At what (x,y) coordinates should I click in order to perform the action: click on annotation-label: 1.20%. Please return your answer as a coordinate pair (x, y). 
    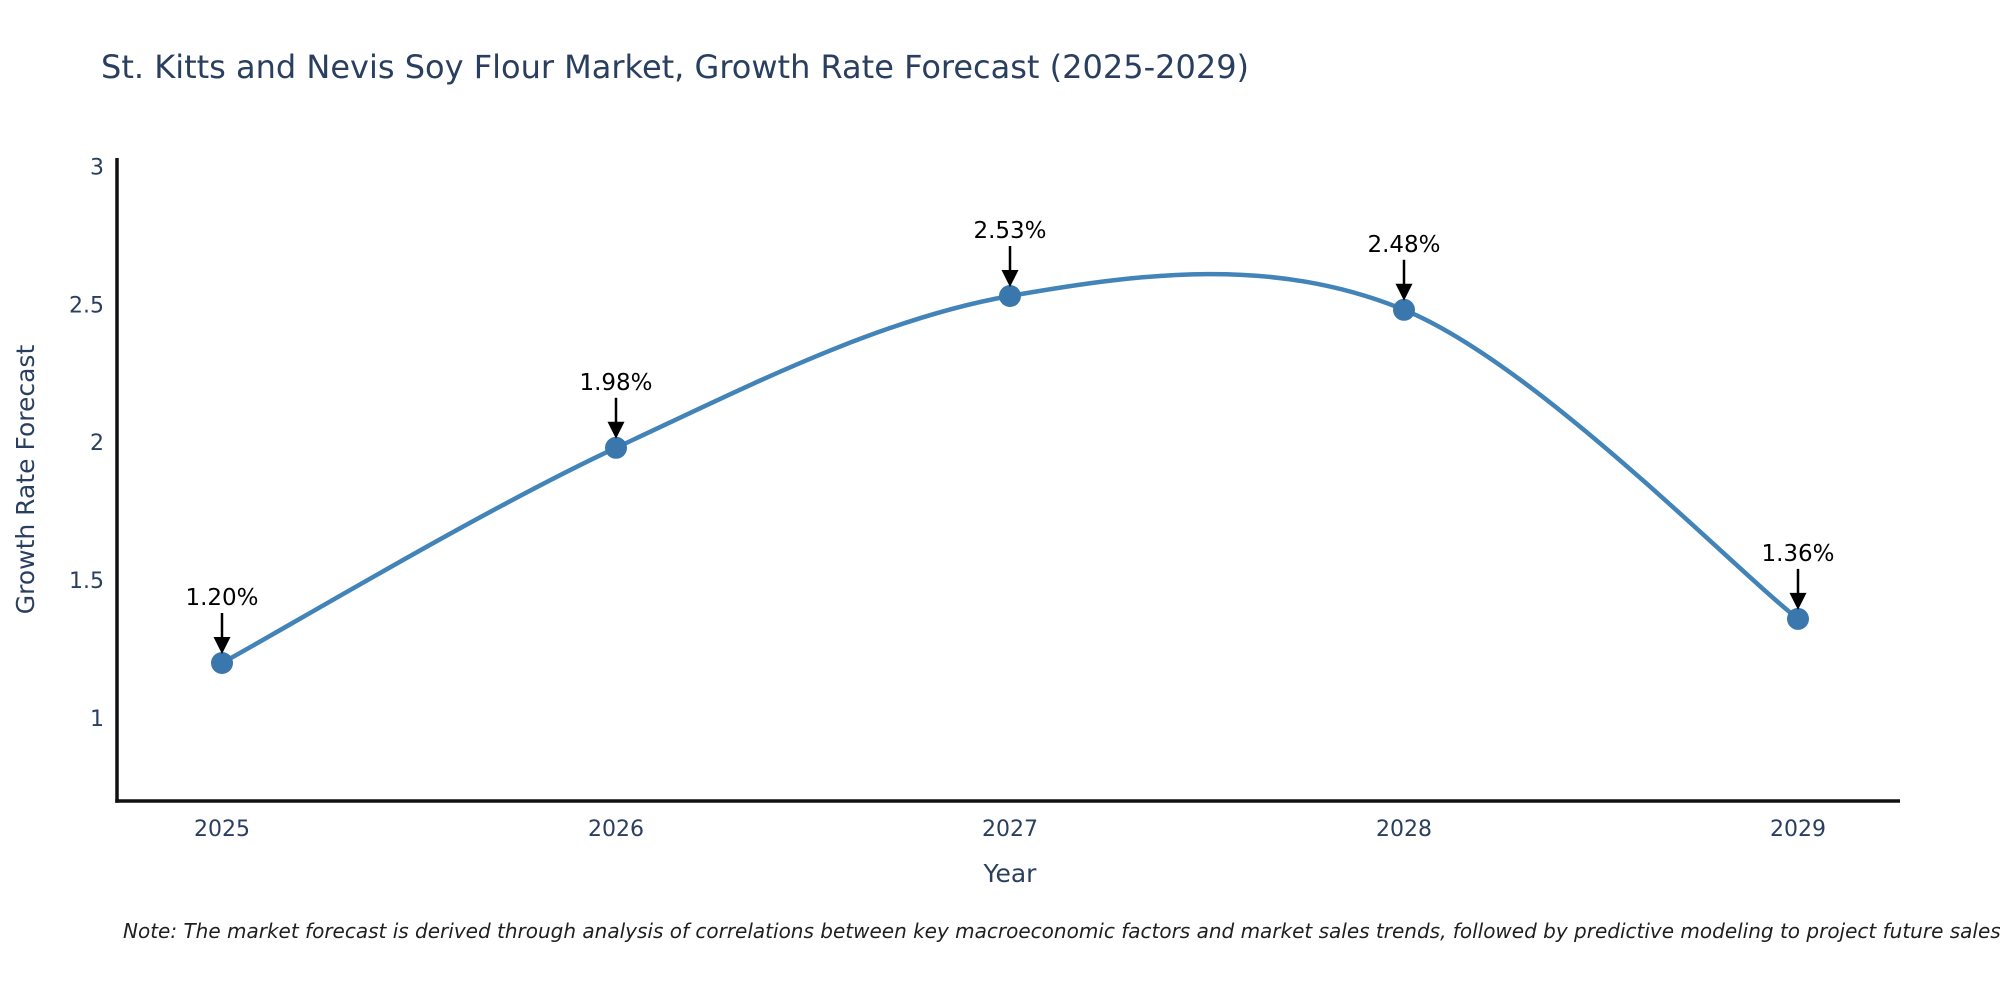
    Looking at the image, I should click on (221, 598).